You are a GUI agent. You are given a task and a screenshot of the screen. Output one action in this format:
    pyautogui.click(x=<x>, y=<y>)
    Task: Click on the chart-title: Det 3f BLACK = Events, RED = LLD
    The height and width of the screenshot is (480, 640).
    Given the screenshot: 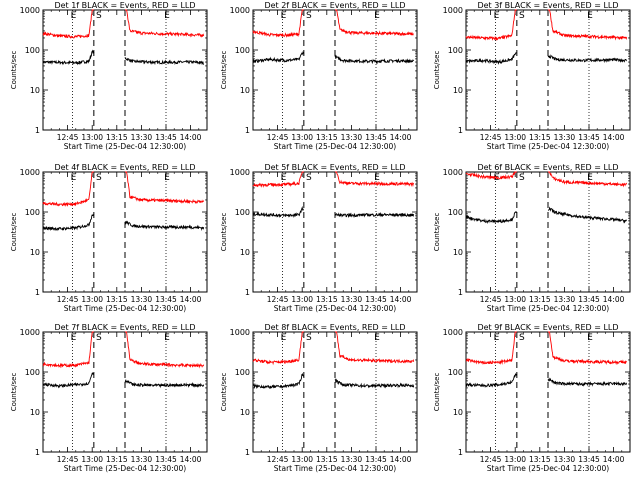 What is the action you would take?
    pyautogui.click(x=547, y=5)
    